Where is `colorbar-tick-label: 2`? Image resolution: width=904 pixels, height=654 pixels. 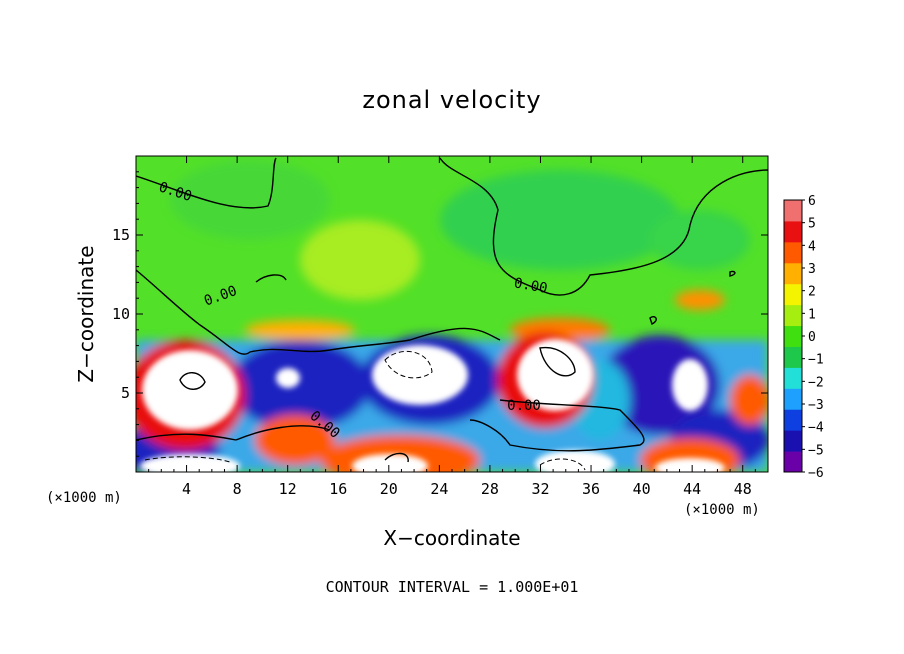 colorbar-tick-label: 2 is located at coordinates (812, 292).